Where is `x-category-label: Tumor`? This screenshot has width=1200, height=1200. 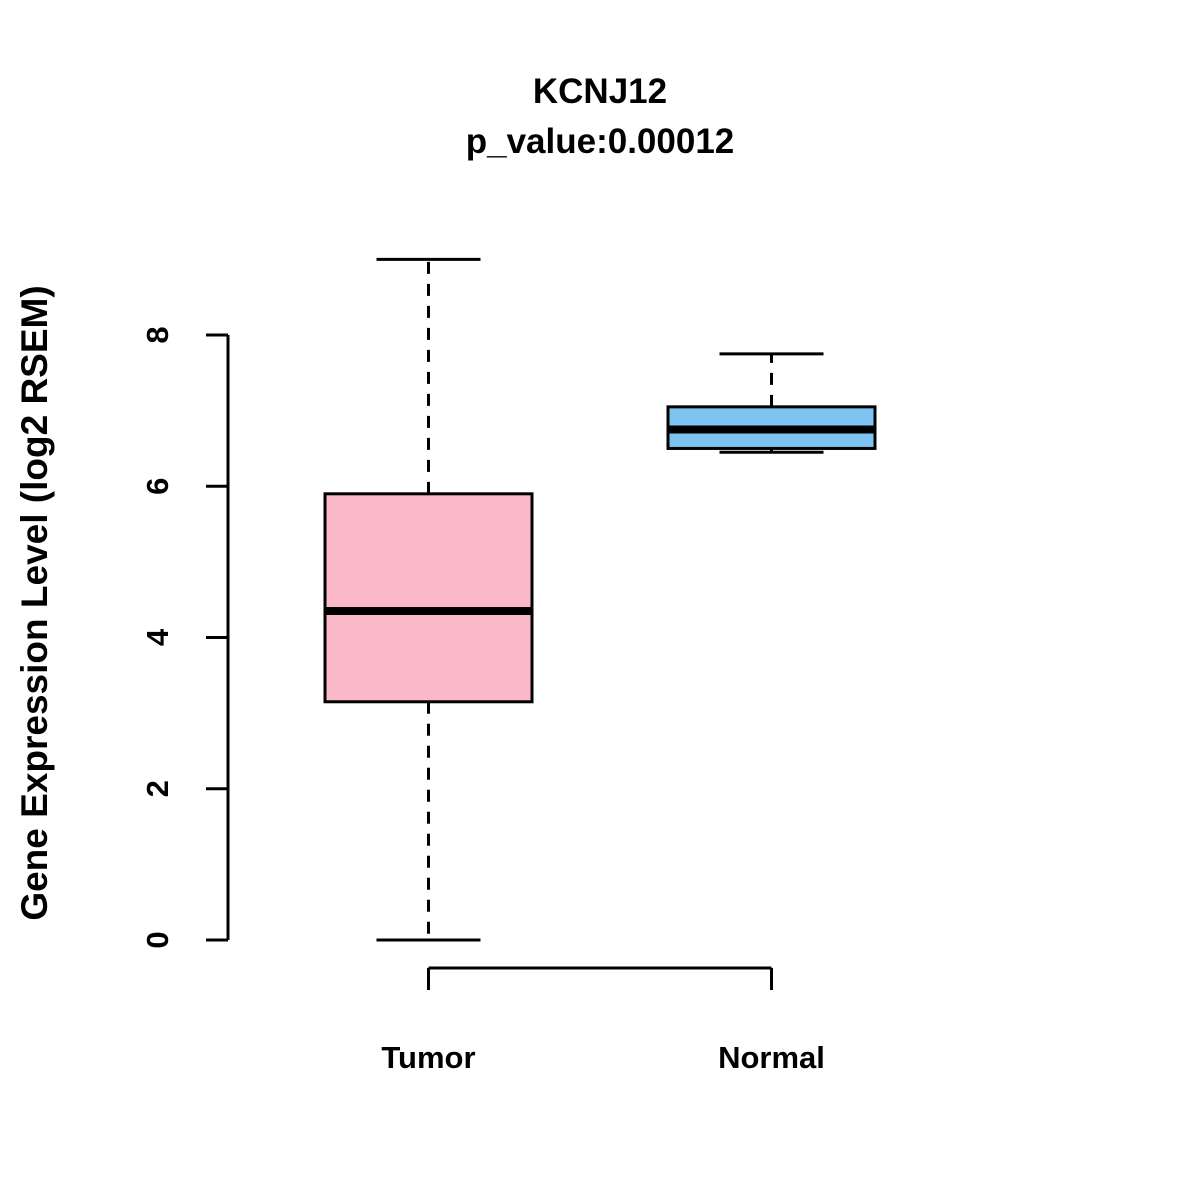
x-category-label: Tumor is located at coordinates (428, 1057).